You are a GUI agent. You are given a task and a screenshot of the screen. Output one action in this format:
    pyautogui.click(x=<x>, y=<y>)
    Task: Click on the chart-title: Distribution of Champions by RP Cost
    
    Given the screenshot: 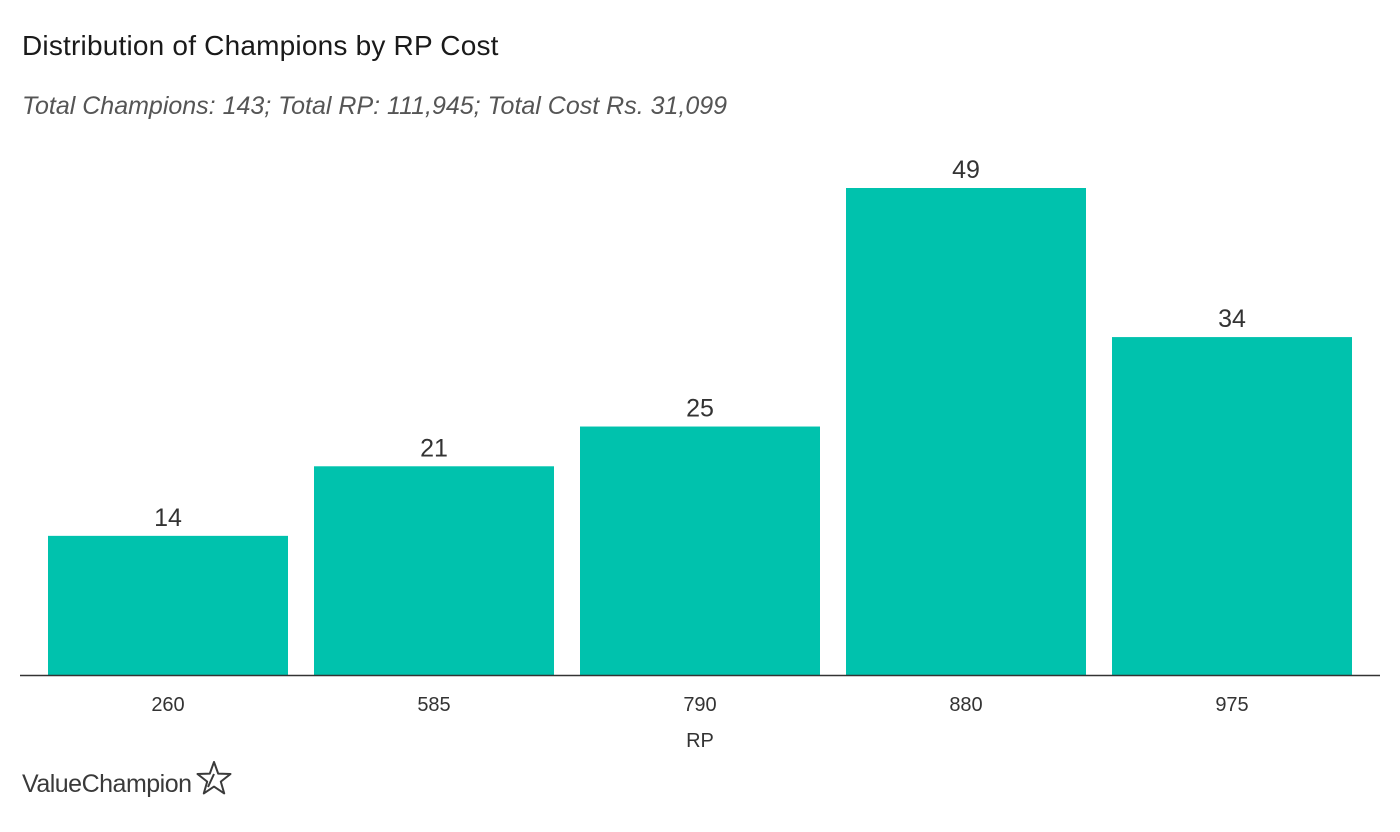 What is the action you would take?
    pyautogui.click(x=260, y=45)
    